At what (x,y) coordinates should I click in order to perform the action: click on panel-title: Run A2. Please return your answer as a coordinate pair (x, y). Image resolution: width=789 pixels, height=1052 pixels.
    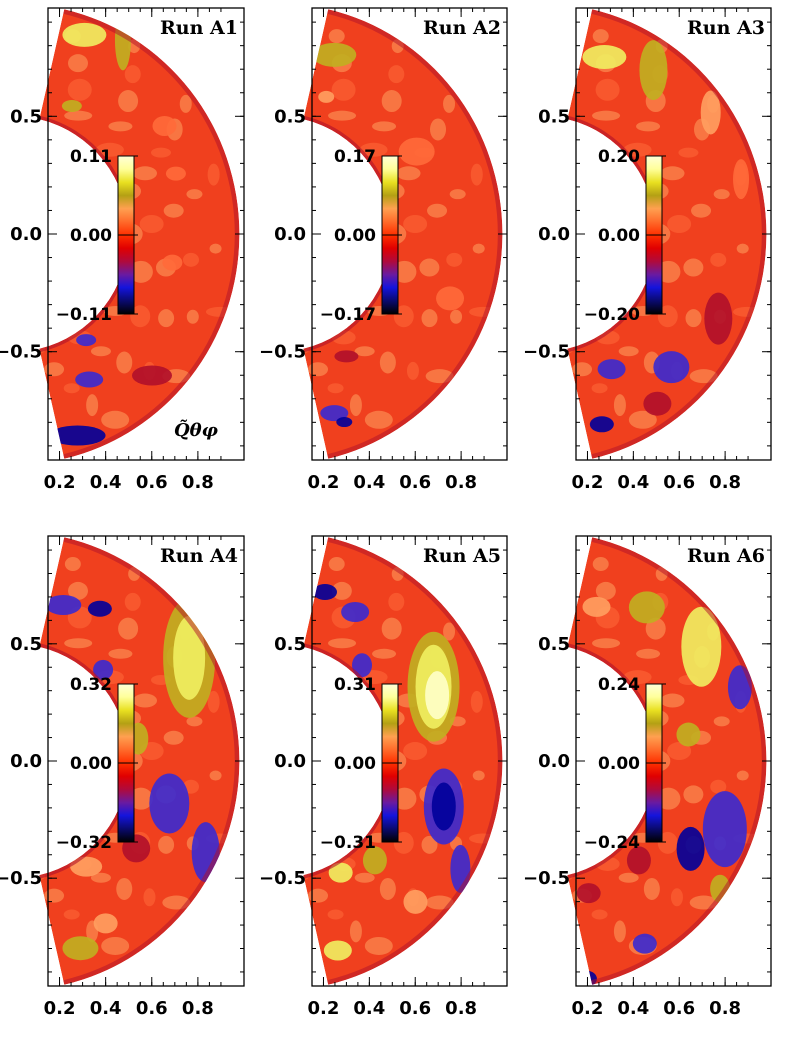
    Looking at the image, I should click on (462, 28).